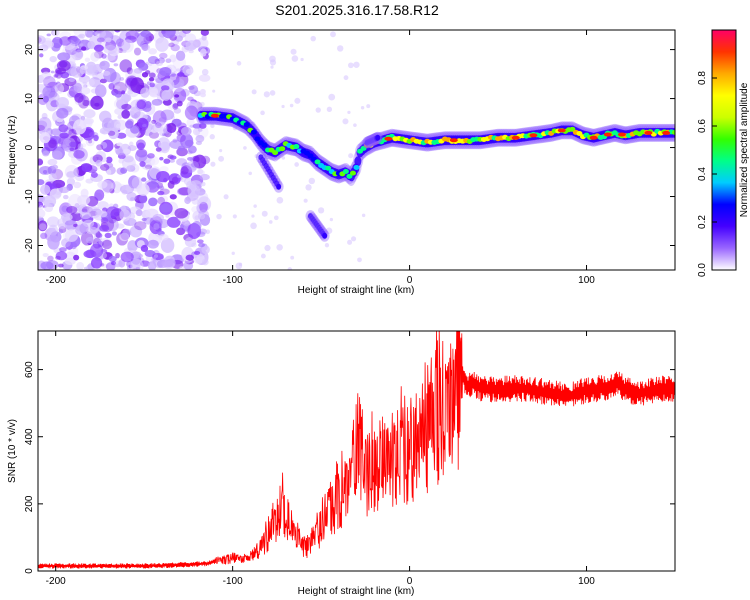 The width and height of the screenshot is (750, 600). I want to click on colorbar-tick-label: 0.0, so click(702, 270).